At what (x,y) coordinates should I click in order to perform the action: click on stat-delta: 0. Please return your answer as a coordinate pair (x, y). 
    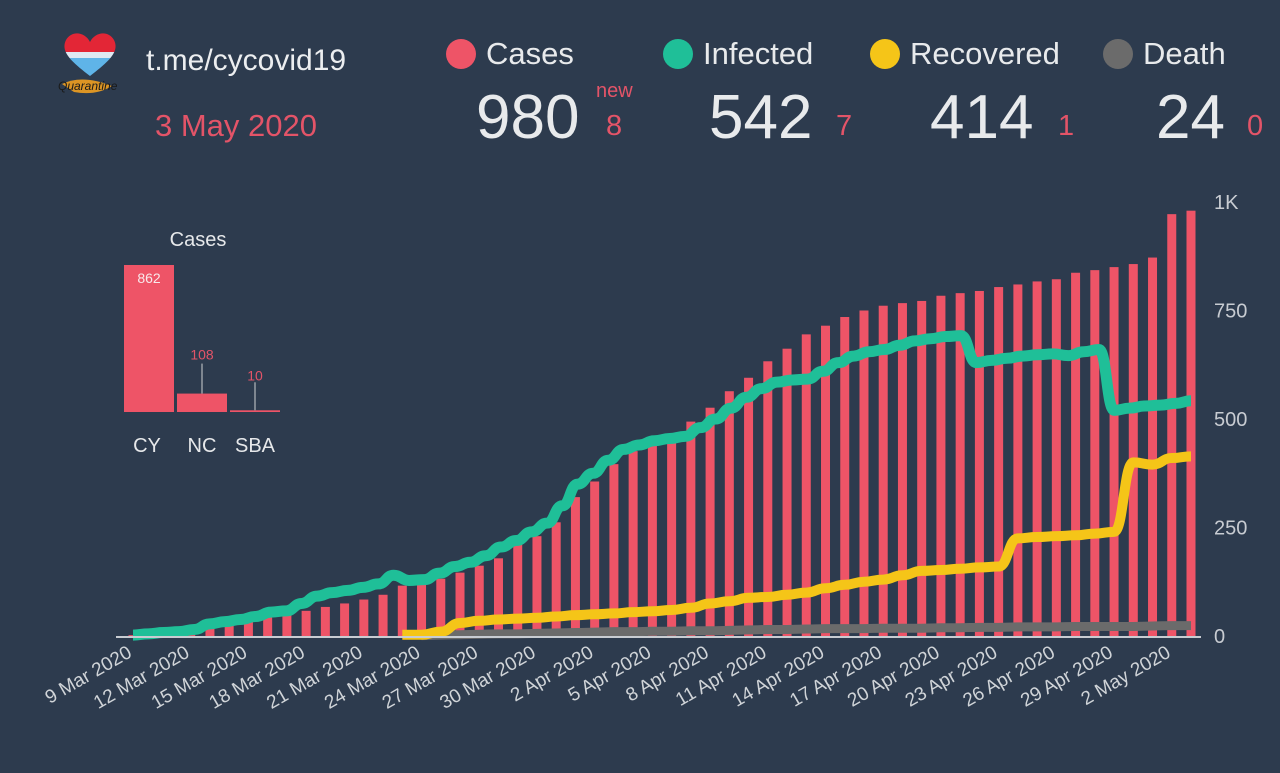
    Looking at the image, I should click on (1255, 126).